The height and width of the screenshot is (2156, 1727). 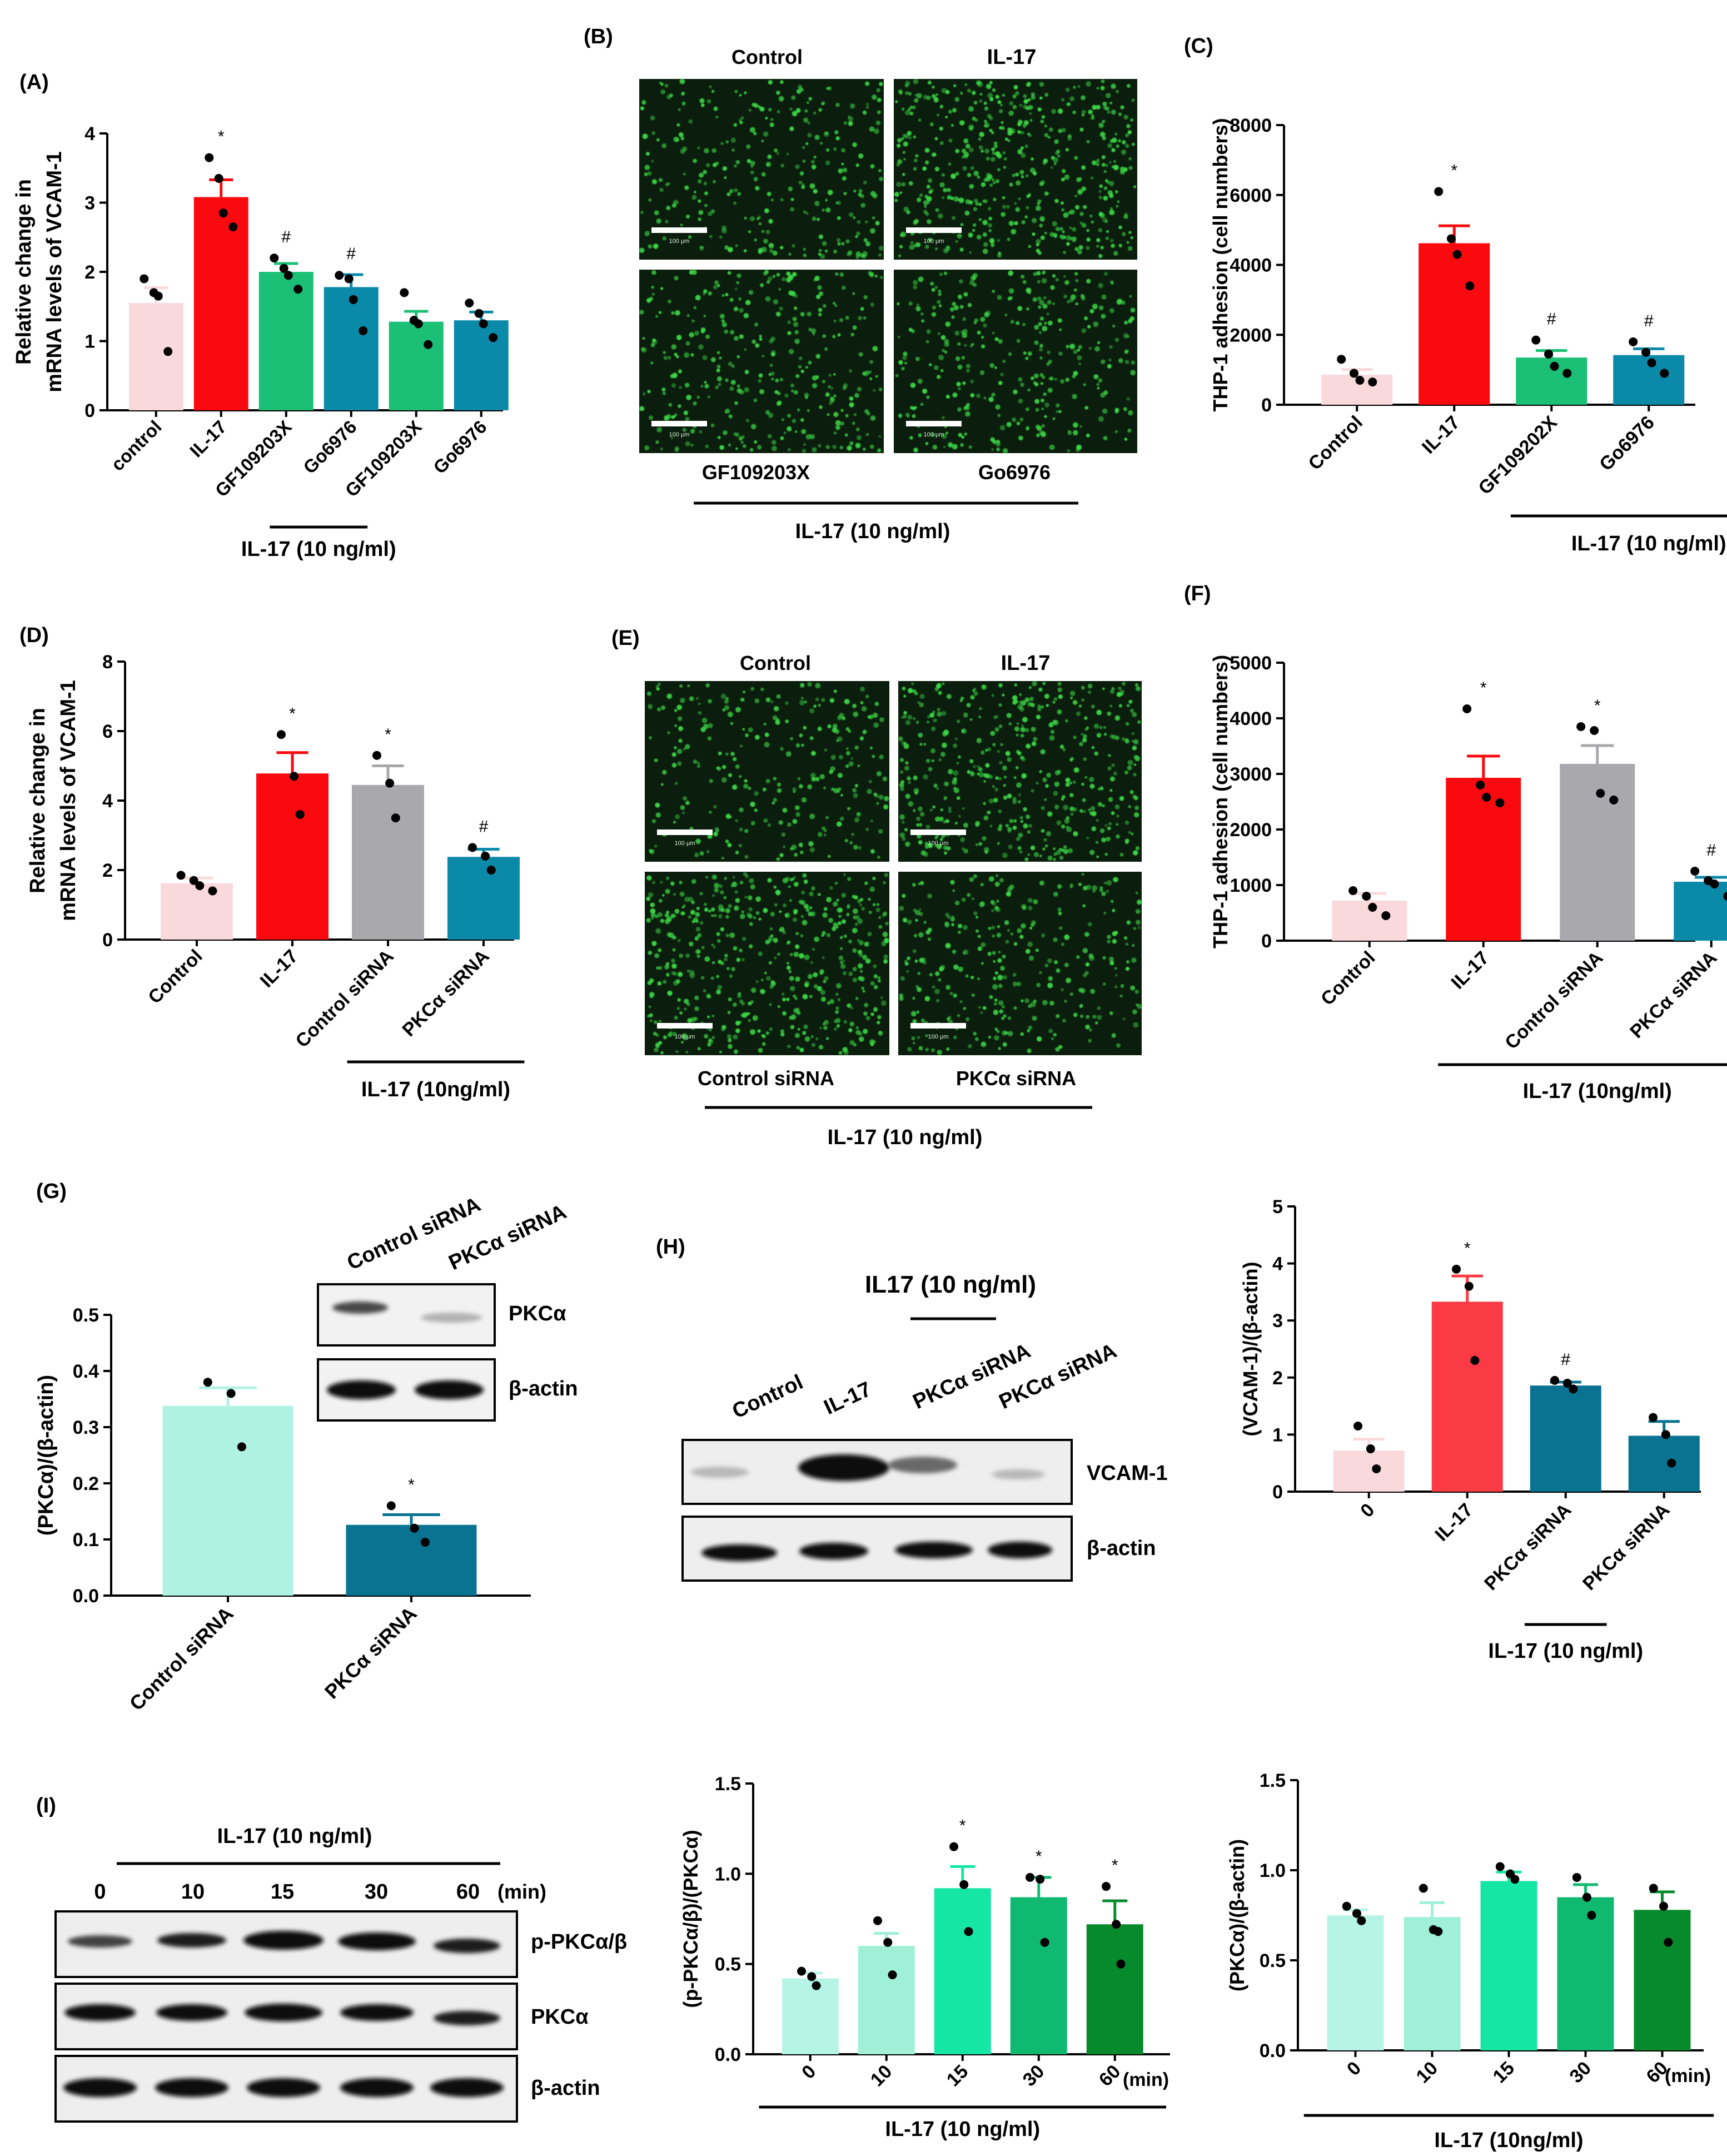 What do you see at coordinates (1110, 2076) in the screenshot?
I see `chart-i2-category-label: 60` at bounding box center [1110, 2076].